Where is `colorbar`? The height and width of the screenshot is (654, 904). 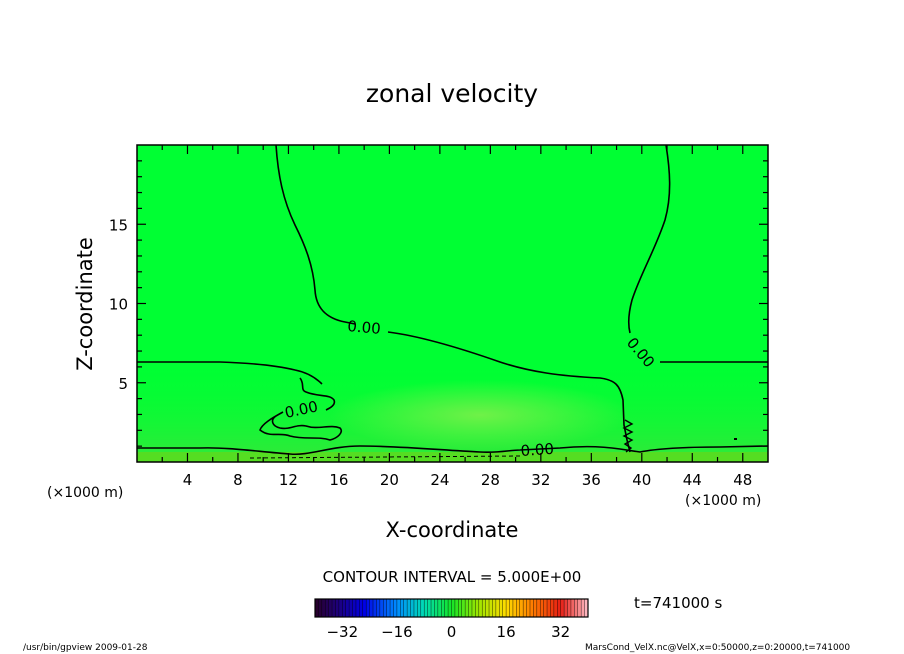
colorbar is located at coordinates (451, 608).